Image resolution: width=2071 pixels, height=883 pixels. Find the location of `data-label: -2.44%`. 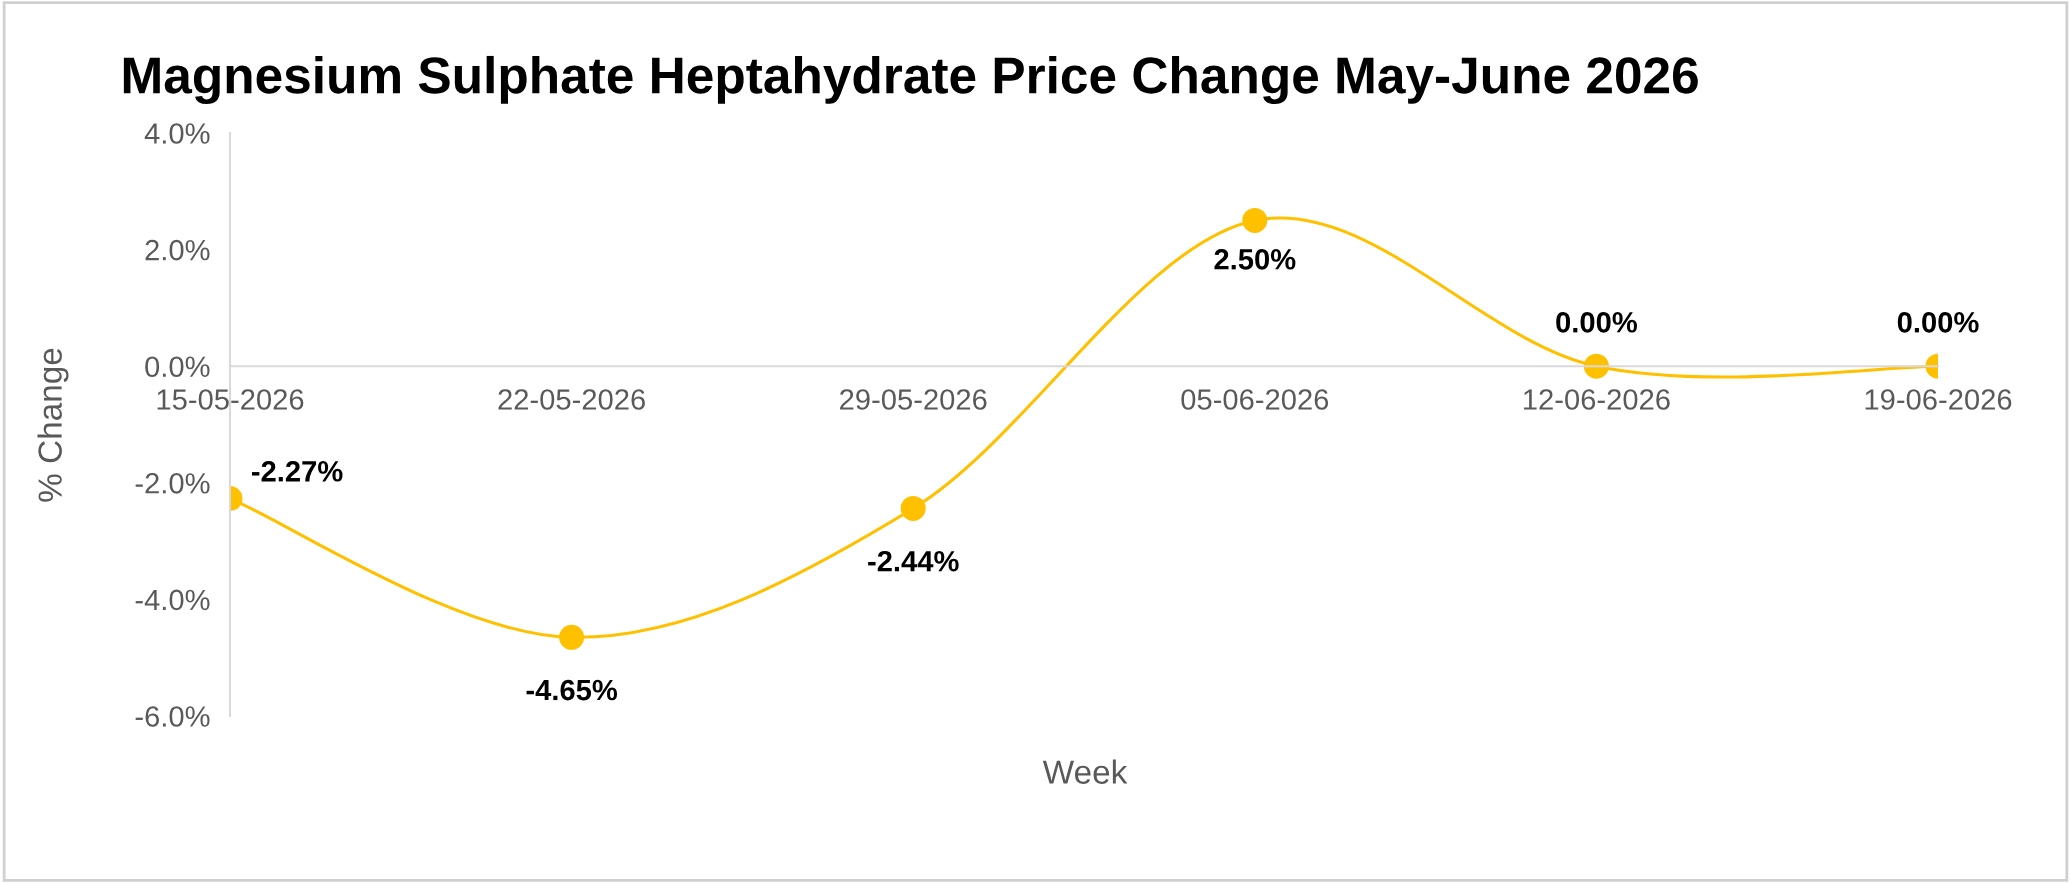

data-label: -2.44% is located at coordinates (913, 561).